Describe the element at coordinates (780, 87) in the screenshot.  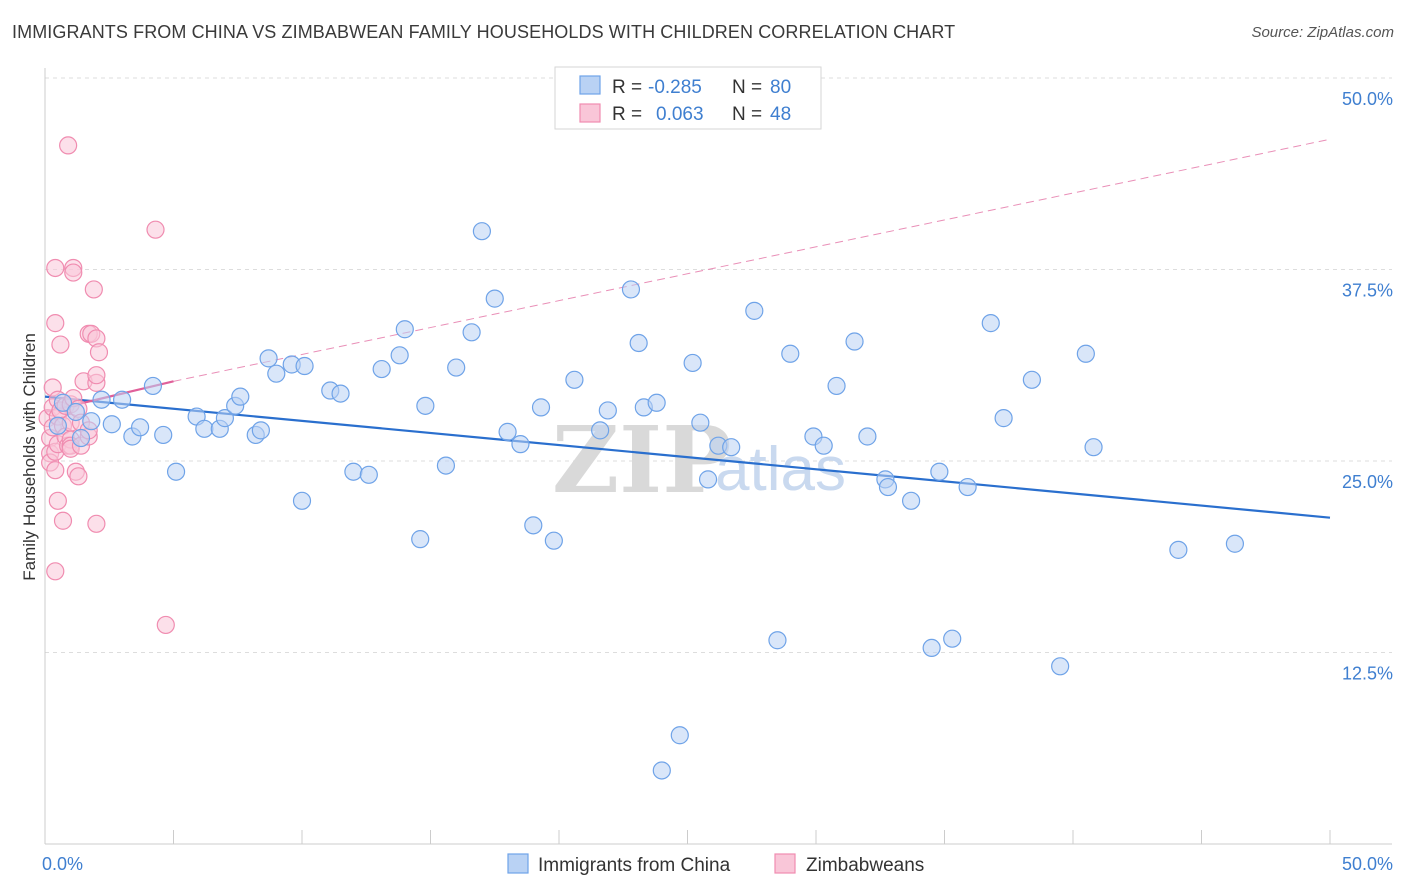
I see `legend-n-value-china: 80` at that location.